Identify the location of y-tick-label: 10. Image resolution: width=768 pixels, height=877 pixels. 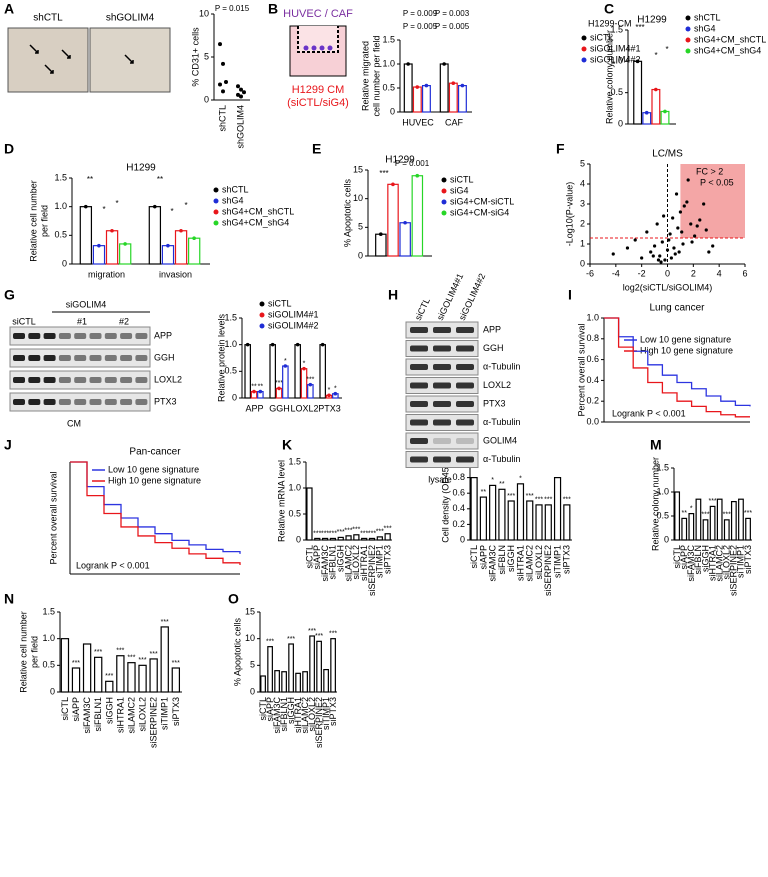
(250, 638).